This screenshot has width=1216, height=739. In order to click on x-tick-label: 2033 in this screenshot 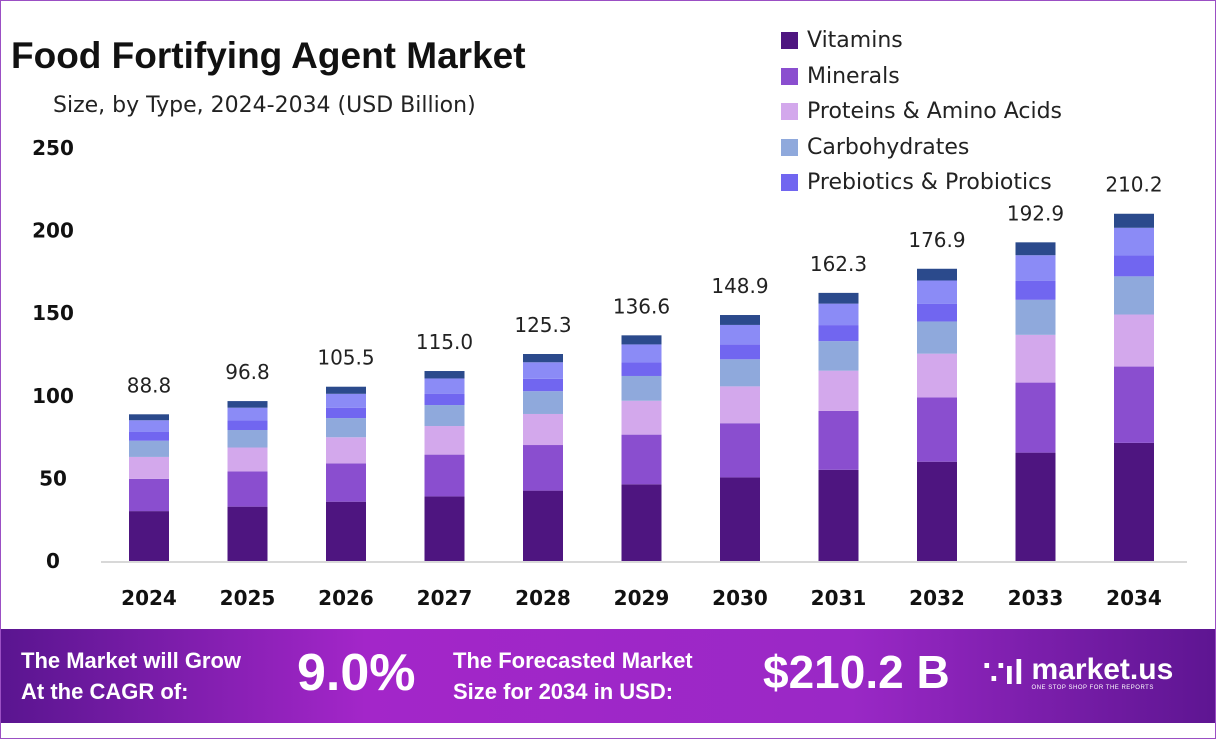, I will do `click(1036, 598)`.